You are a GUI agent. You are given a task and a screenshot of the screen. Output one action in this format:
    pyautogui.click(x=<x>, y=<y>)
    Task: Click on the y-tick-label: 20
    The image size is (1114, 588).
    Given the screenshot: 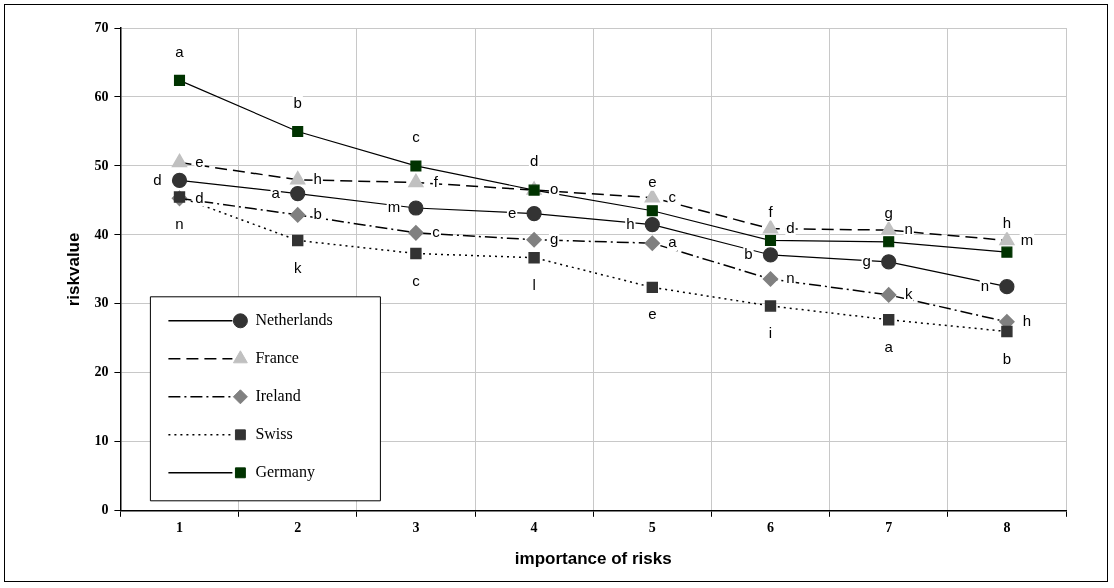 What is the action you would take?
    pyautogui.click(x=101, y=372)
    